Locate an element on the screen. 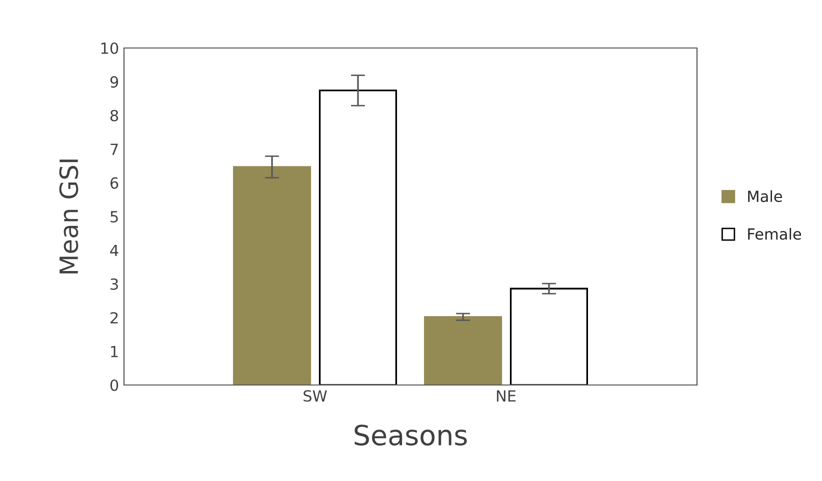 The width and height of the screenshot is (822, 481). legend-label: Male is located at coordinates (765, 196).